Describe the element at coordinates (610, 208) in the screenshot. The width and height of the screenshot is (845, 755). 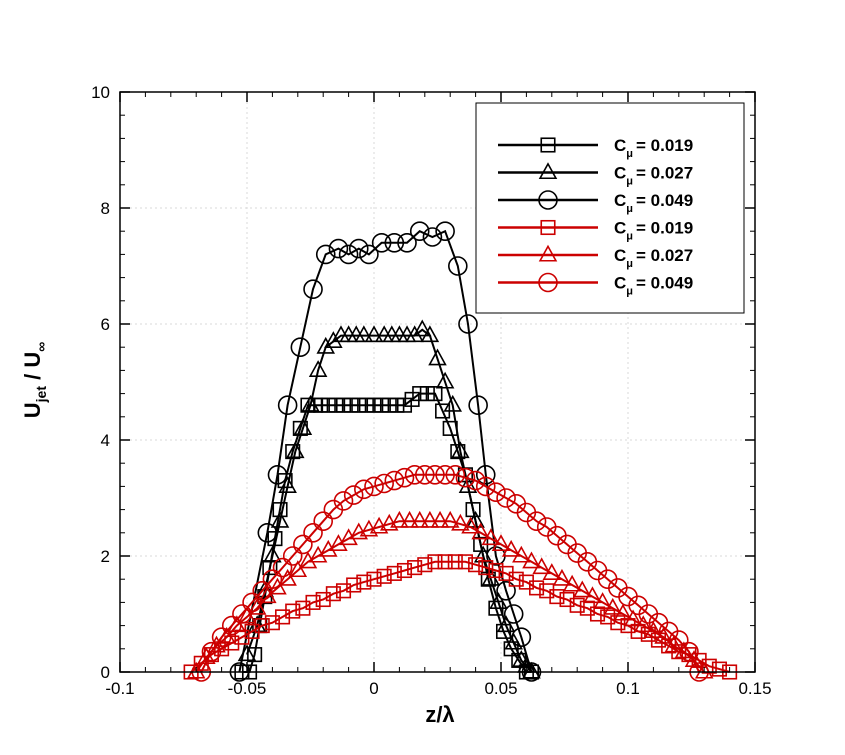
I see `legend-box` at that location.